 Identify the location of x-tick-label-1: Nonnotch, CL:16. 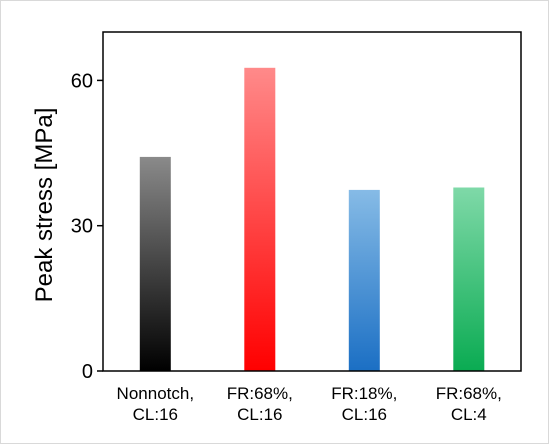
(156, 404).